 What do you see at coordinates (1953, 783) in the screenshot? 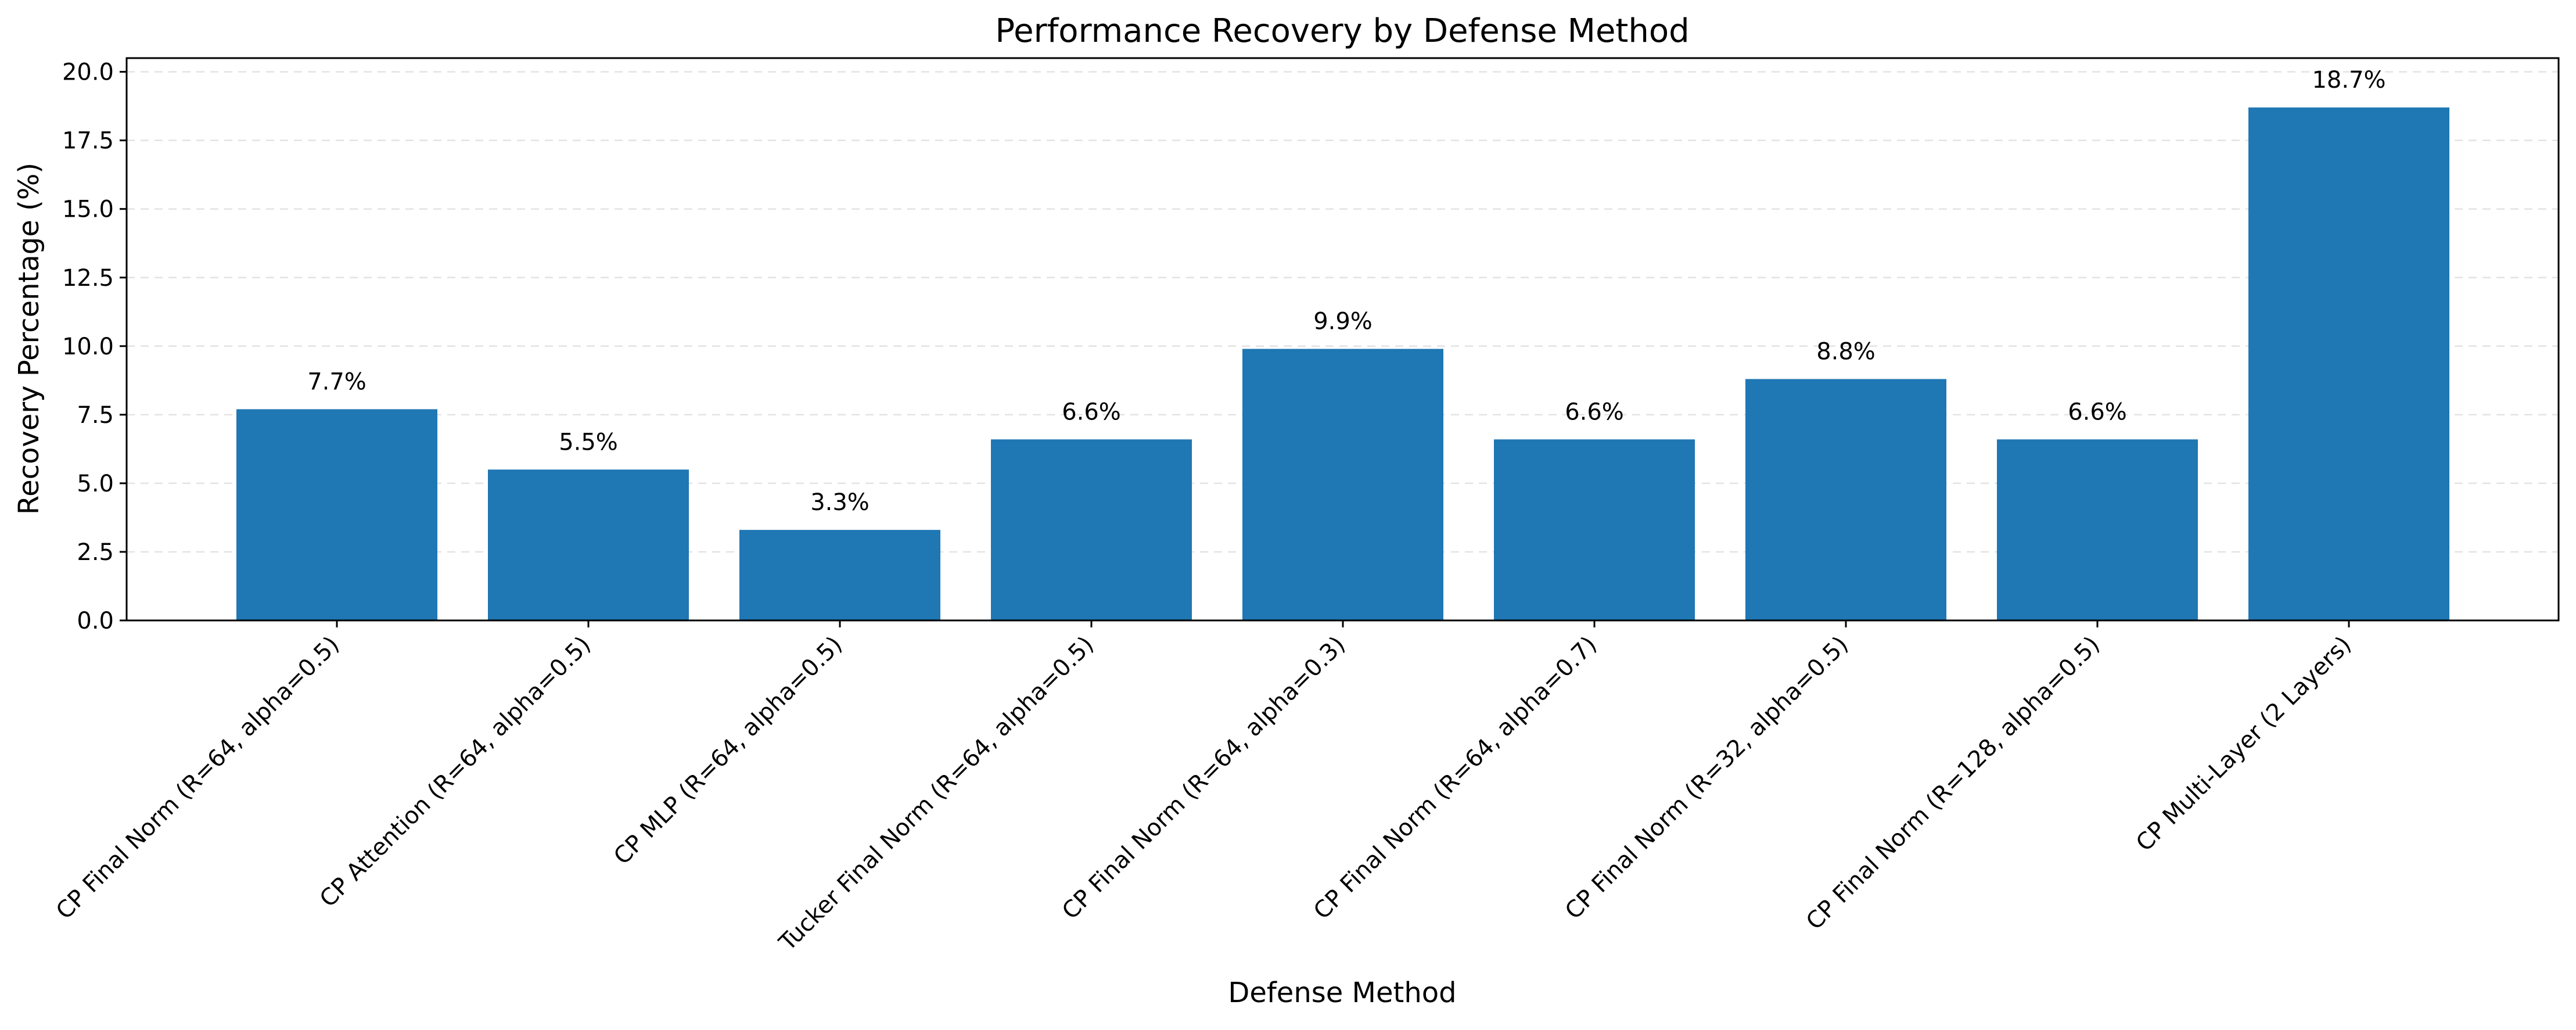
I see `x-tick-label: CP Final Norm (R=128, alpha=0.5)` at bounding box center [1953, 783].